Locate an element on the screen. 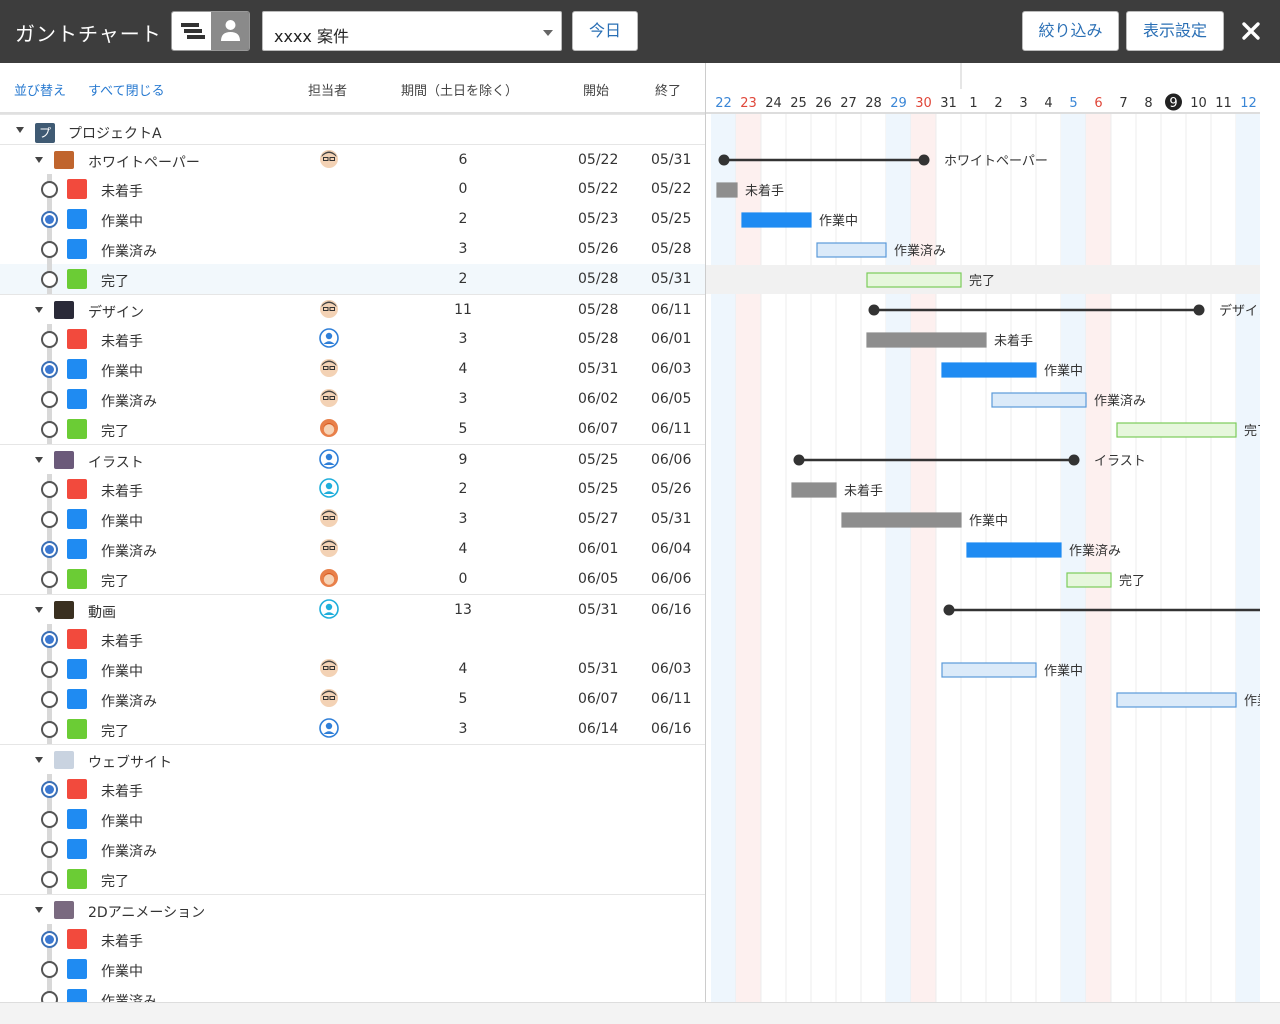 The image size is (1280, 1024). sort-link: 並び替え is located at coordinates (40, 91).